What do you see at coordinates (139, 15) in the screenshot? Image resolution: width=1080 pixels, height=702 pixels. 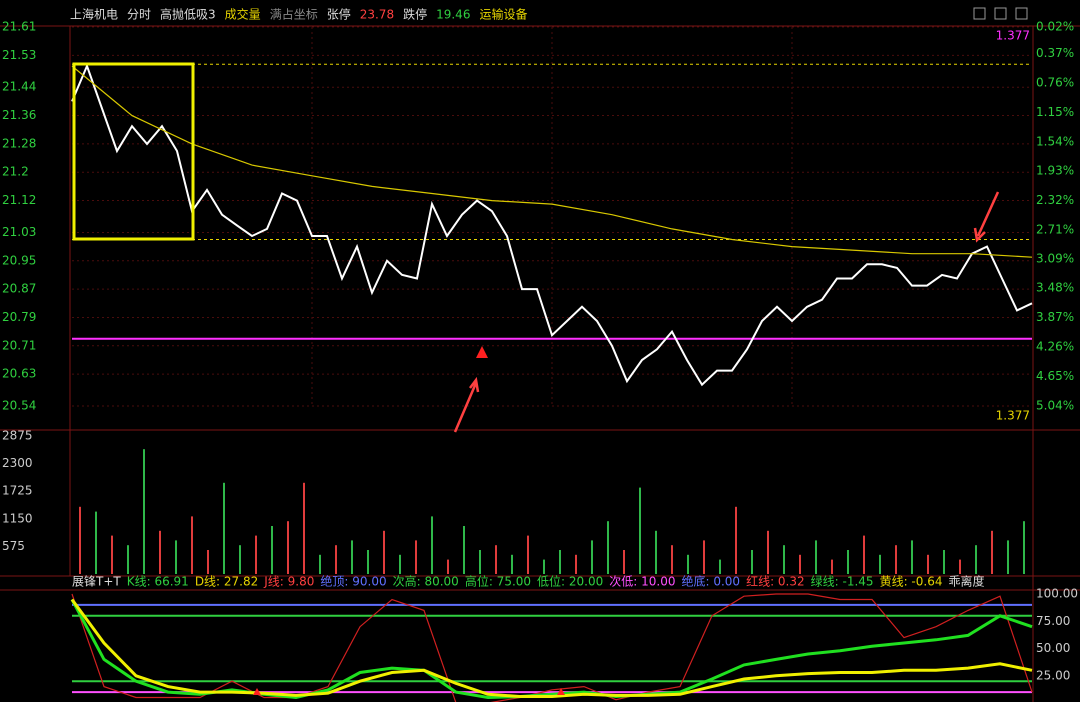 I see `header-item: 分时` at bounding box center [139, 15].